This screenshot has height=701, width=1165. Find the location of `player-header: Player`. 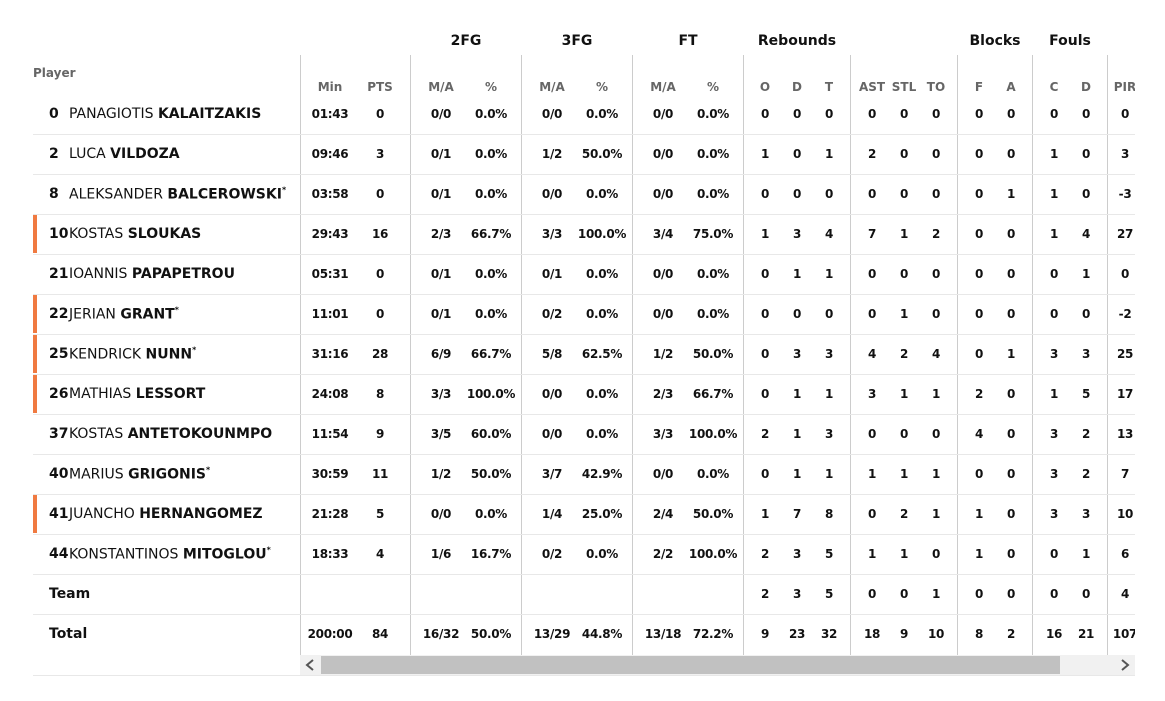

player-header: Player is located at coordinates (54, 73).